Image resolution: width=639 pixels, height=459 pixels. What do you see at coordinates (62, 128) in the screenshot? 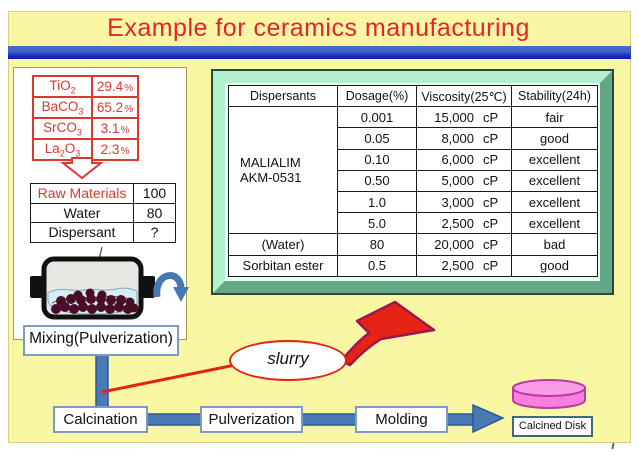
I see `formula-cell: SrCO3` at bounding box center [62, 128].